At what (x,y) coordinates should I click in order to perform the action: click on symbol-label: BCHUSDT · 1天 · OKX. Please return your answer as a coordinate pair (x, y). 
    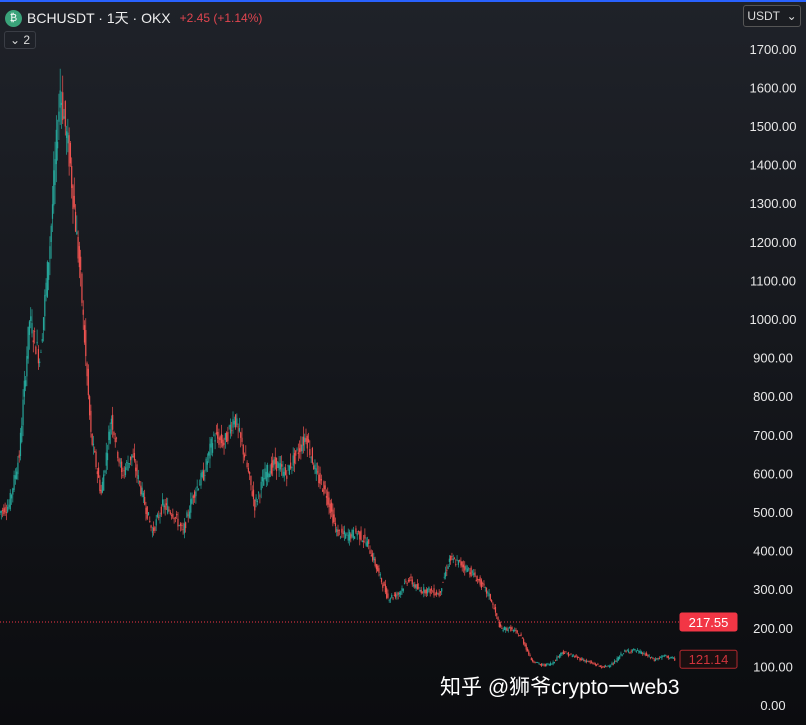
    Looking at the image, I should click on (99, 18).